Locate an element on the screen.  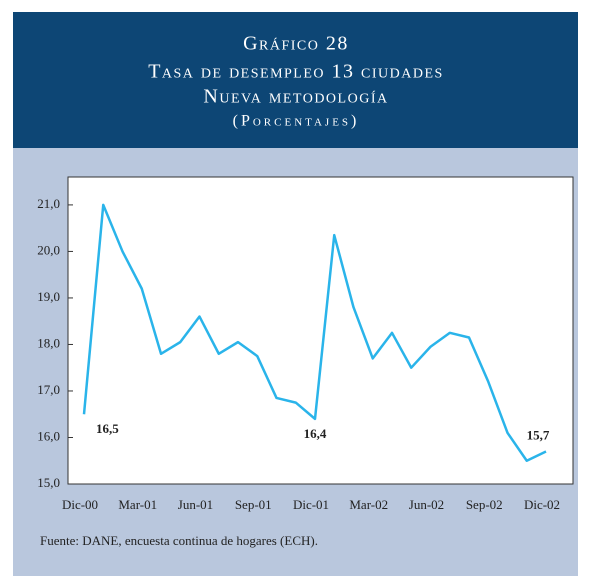
x-tick-label: Dic-02 is located at coordinates (542, 504).